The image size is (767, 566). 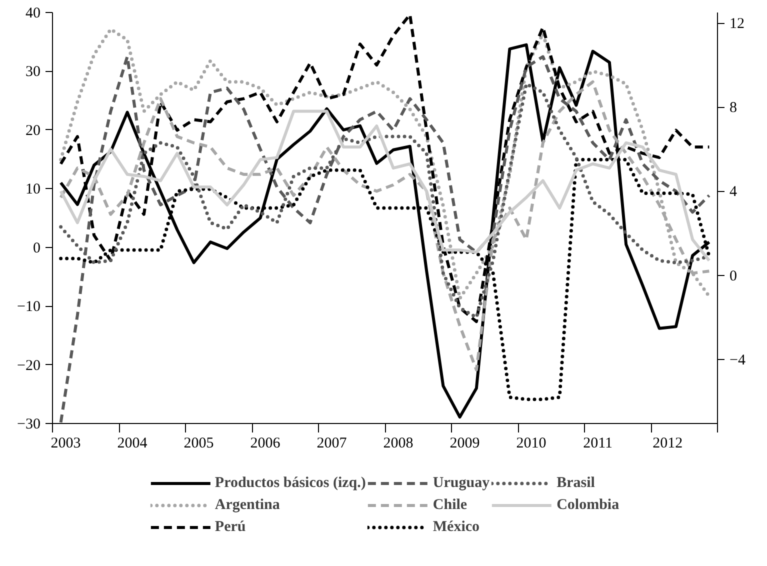 What do you see at coordinates (531, 444) in the screenshot?
I see `x-tick-label: 2010` at bounding box center [531, 444].